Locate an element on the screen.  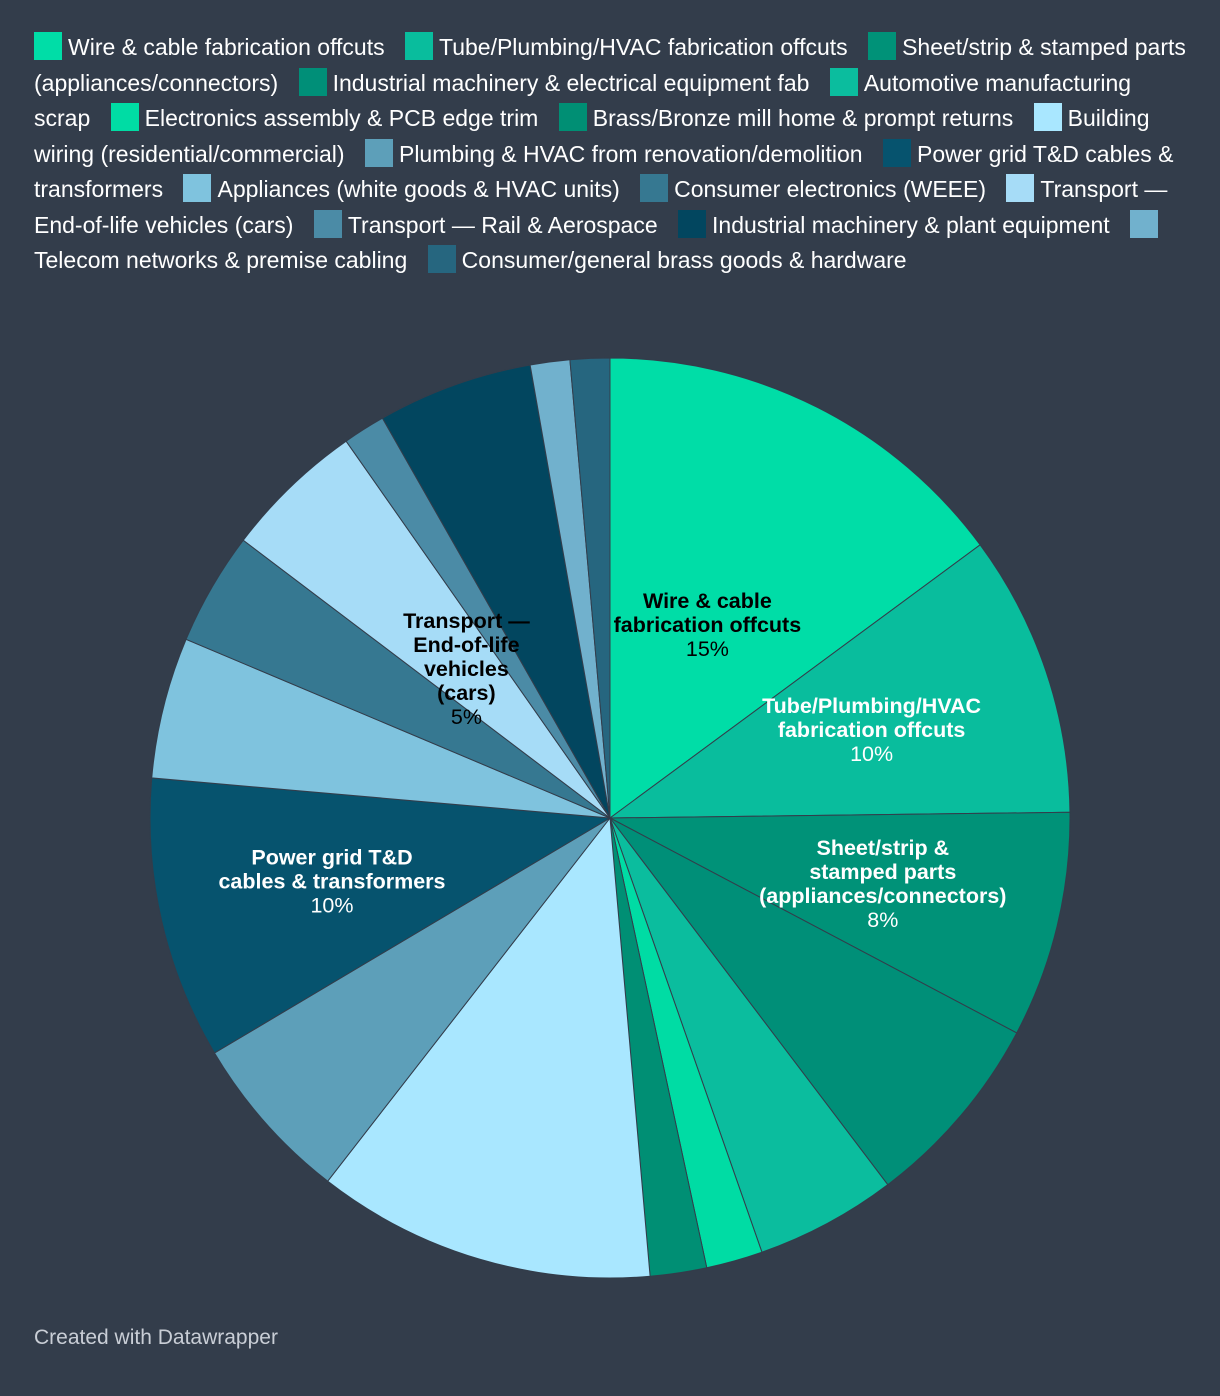
legend-label: Transport — Rail & Aerospace is located at coordinates (502, 224).